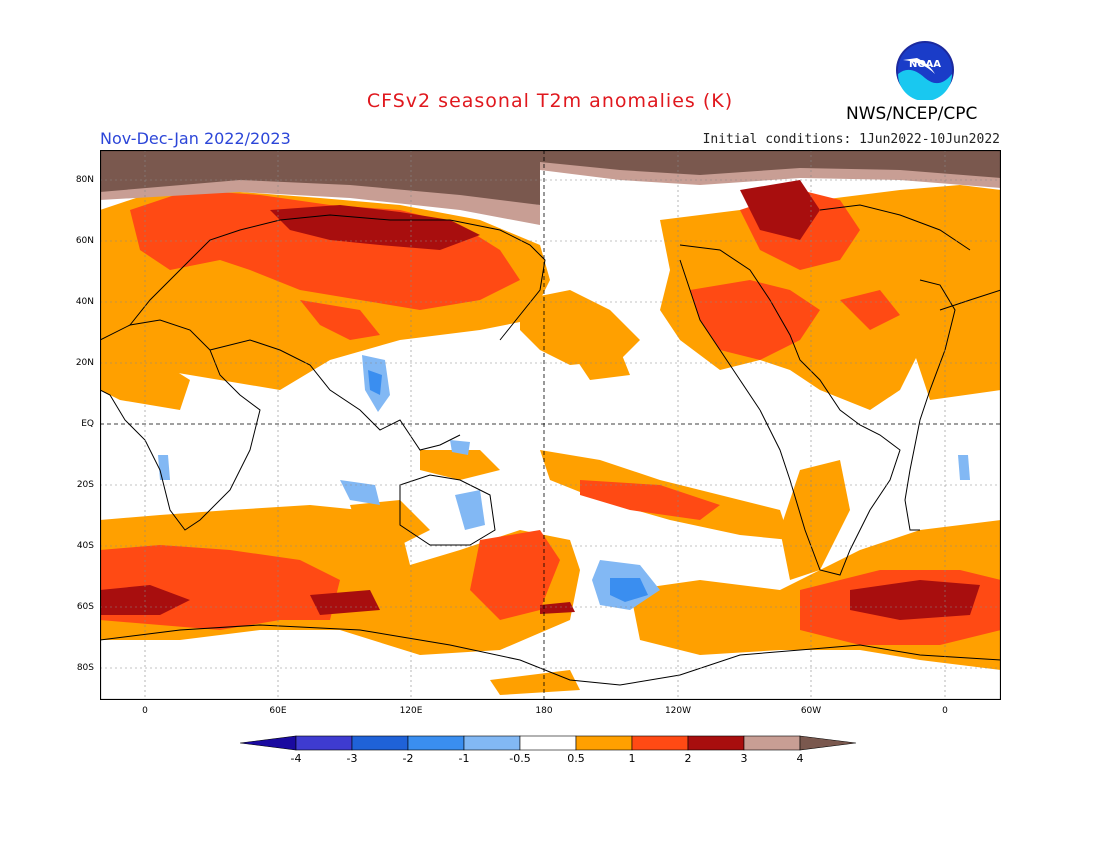 Image resolution: width=1100 pixels, height=850 pixels. I want to click on lat-label-20n: 20N, so click(84, 363).